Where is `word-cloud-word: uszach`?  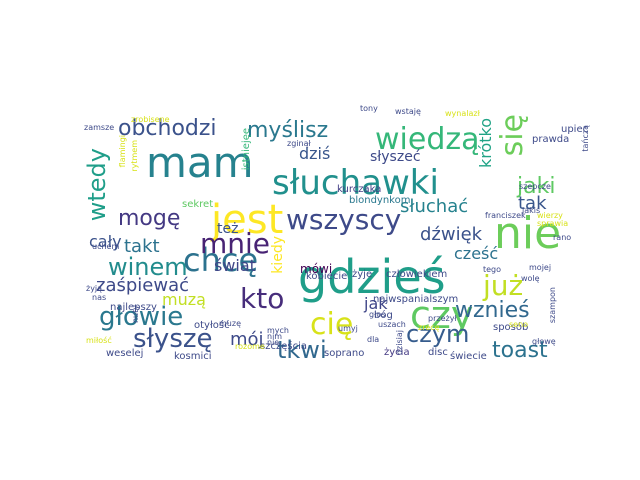
word-cloud-word: uszach is located at coordinates (392, 324).